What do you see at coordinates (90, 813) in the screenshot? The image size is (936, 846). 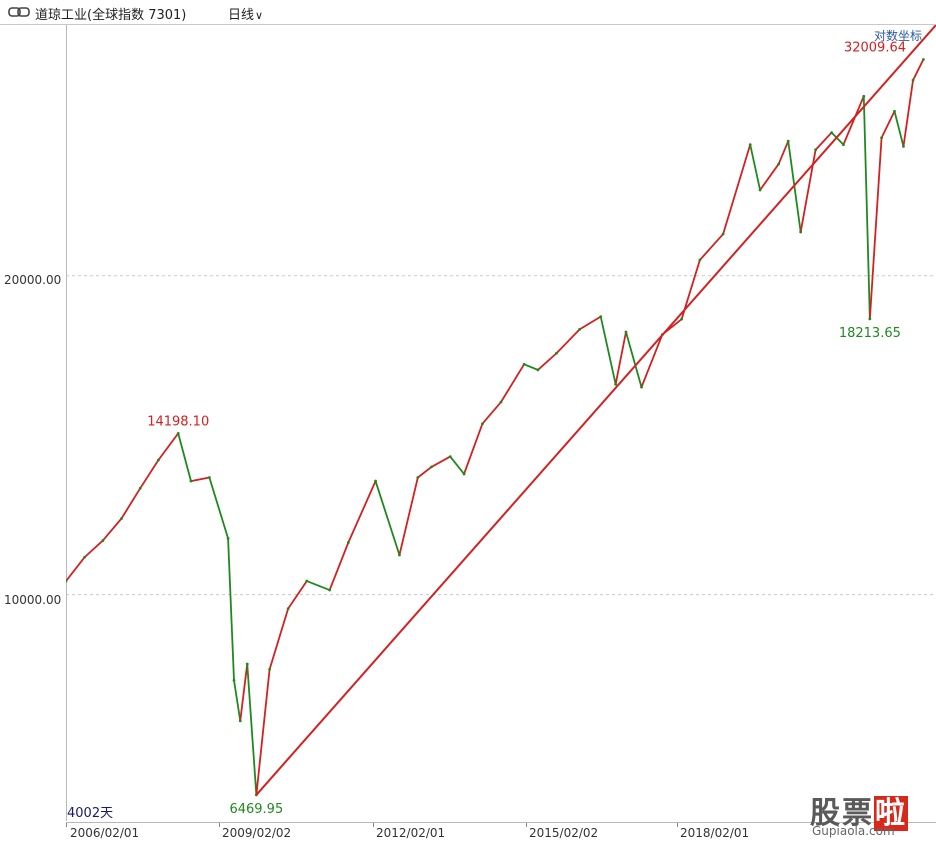 I see `day-count: 4002天` at bounding box center [90, 813].